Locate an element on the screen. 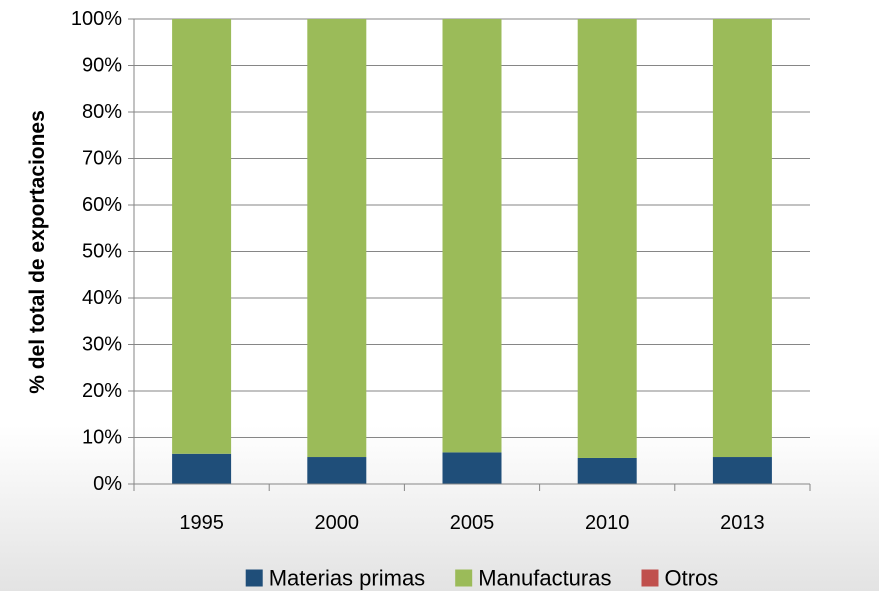 This screenshot has height=591, width=879. x-tick-label: 2005 is located at coordinates (472, 523).